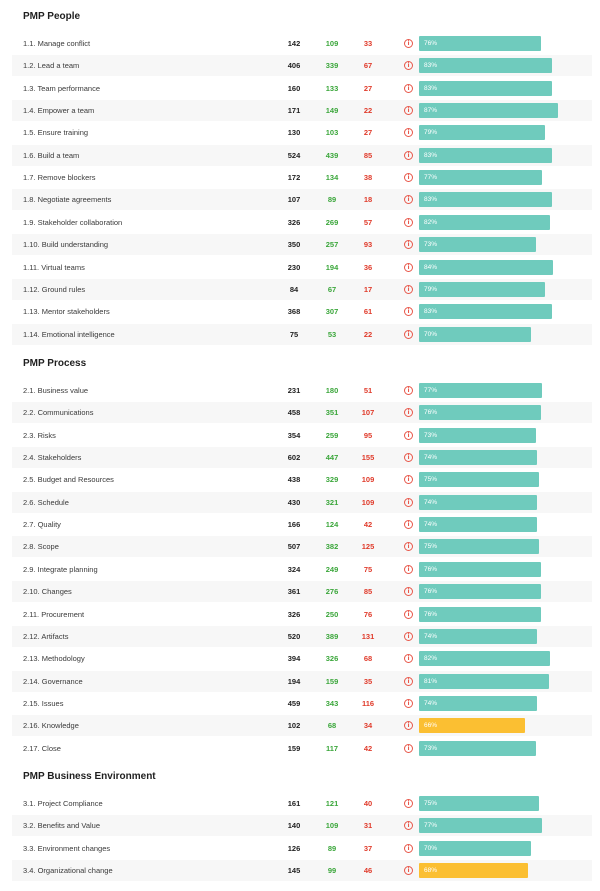 The image size is (600, 891). I want to click on score-percent: 73%, so click(431, 748).